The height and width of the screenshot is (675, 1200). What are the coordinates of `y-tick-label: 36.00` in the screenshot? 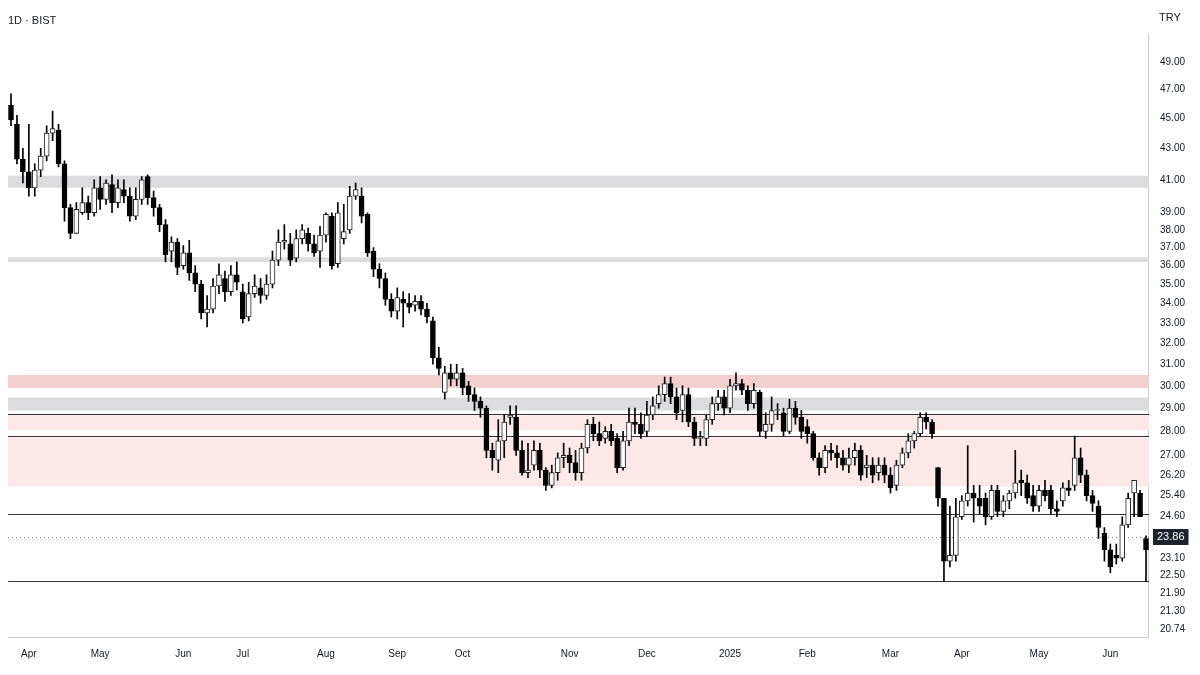 It's located at (1172, 265).